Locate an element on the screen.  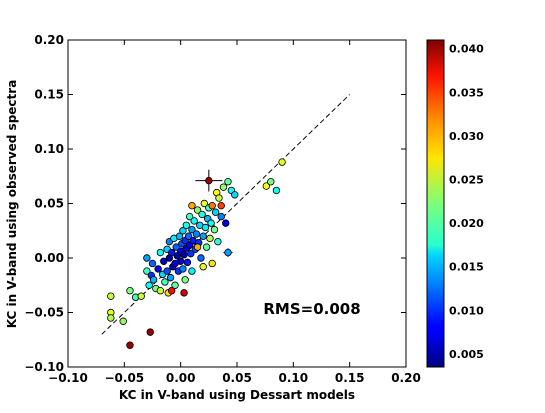
x-tick-label: 0.10 is located at coordinates (294, 378).